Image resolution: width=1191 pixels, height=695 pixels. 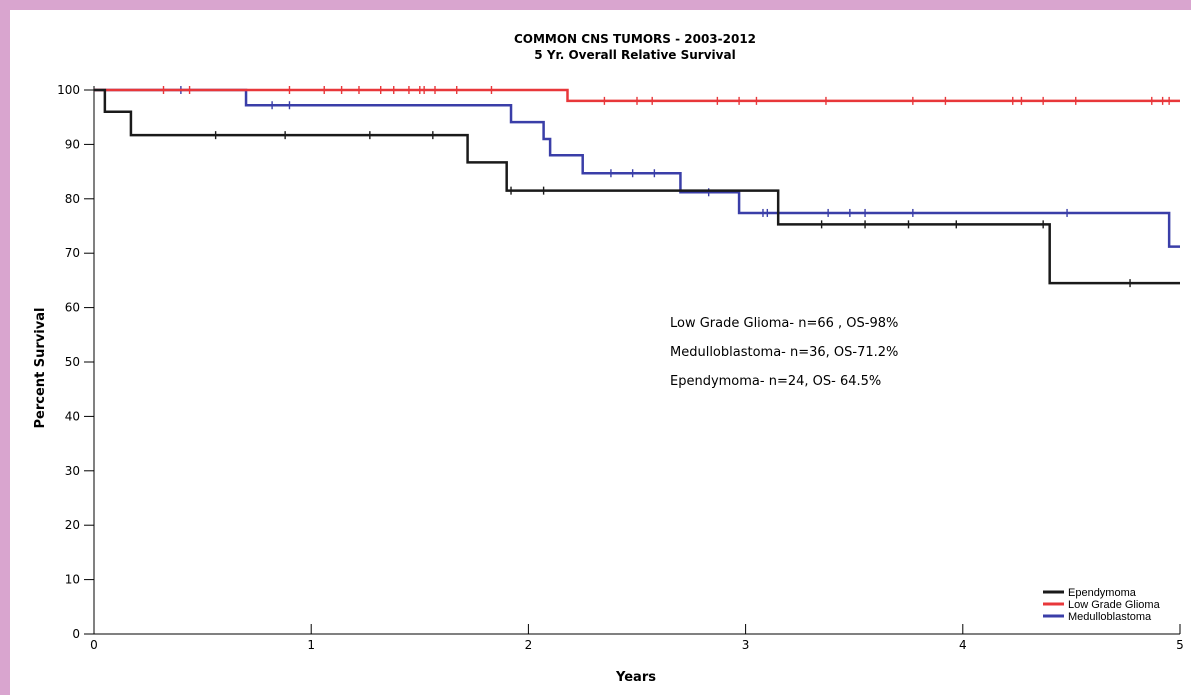 I want to click on y-tick-label: 100, so click(x=68, y=90).